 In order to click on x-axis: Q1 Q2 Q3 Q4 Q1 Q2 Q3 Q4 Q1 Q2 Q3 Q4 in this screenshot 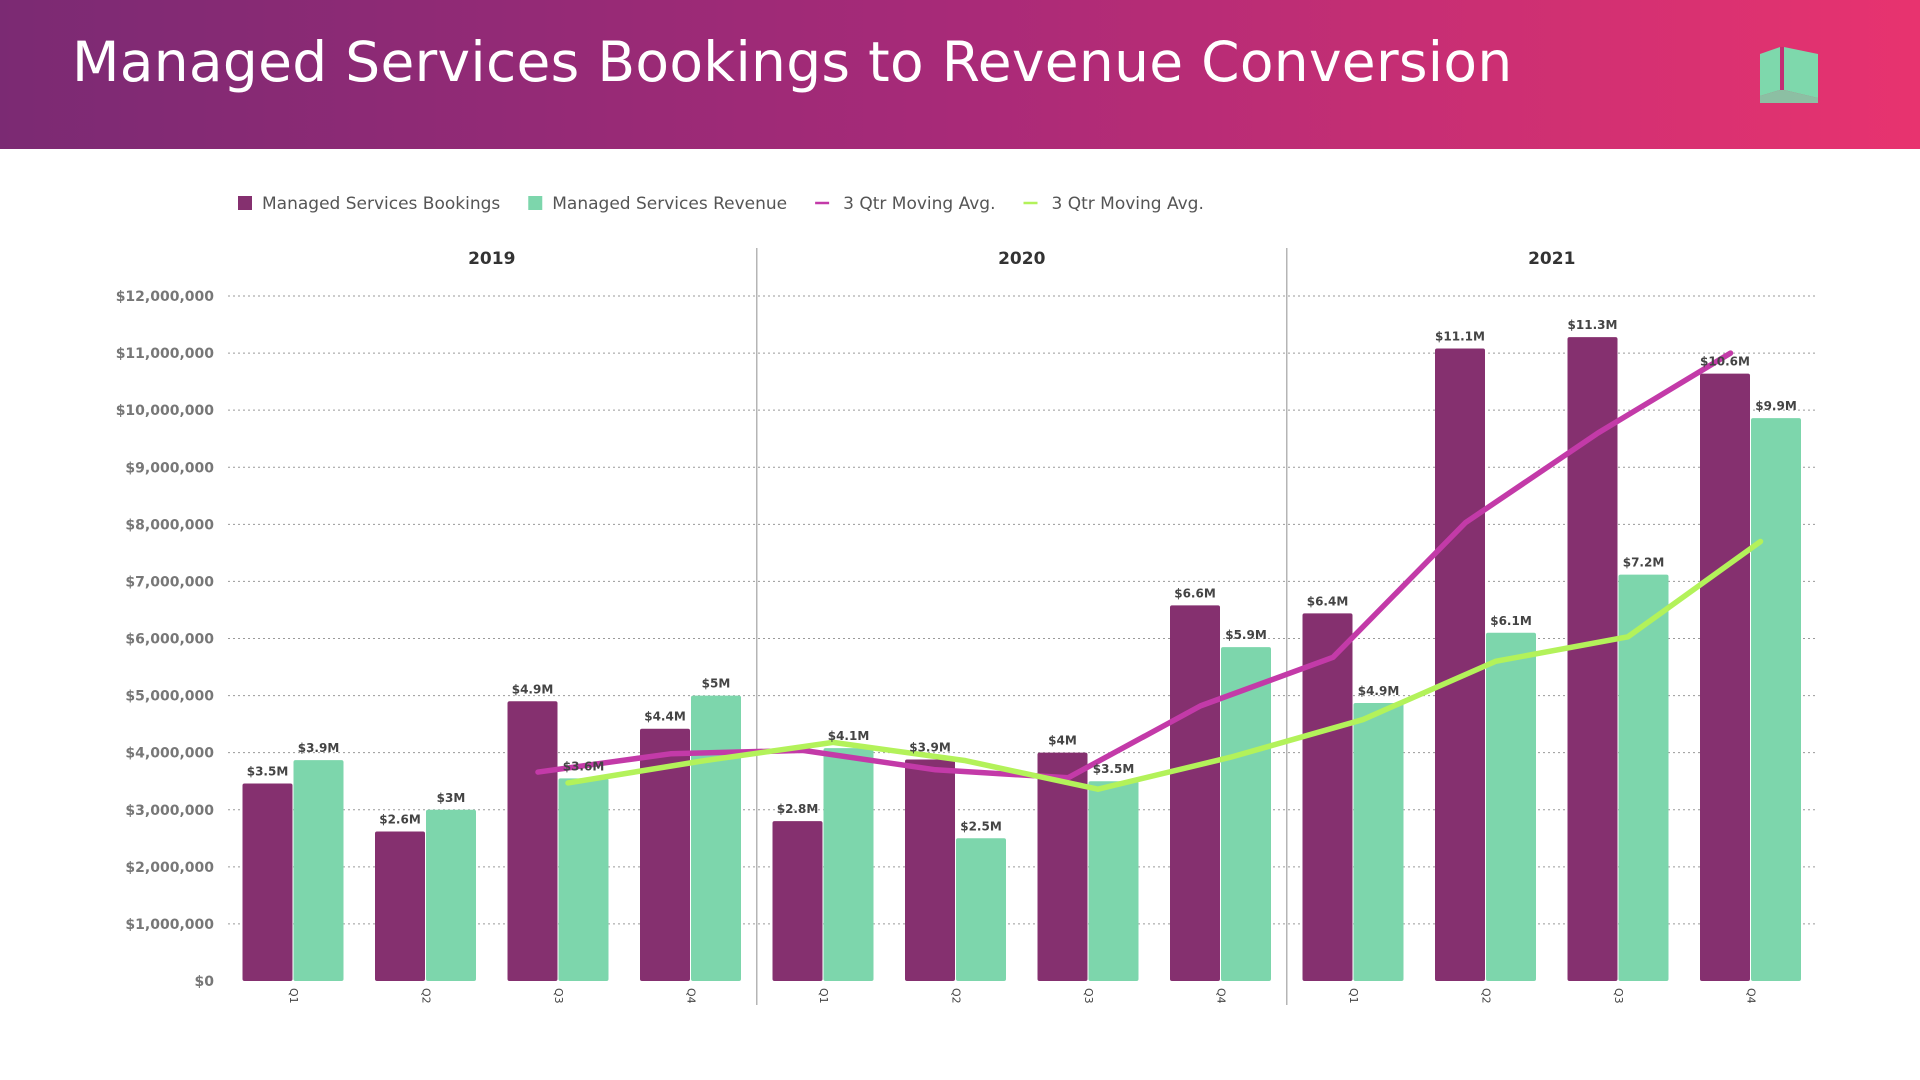, I will do `click(1022, 996)`.